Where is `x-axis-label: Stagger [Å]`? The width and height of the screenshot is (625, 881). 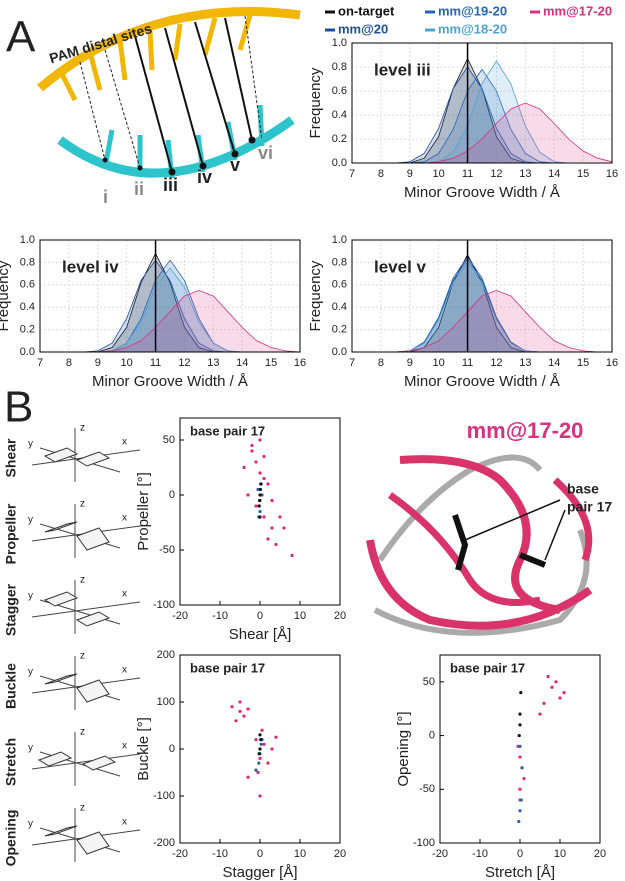
x-axis-label: Stagger [Å] is located at coordinates (259, 872).